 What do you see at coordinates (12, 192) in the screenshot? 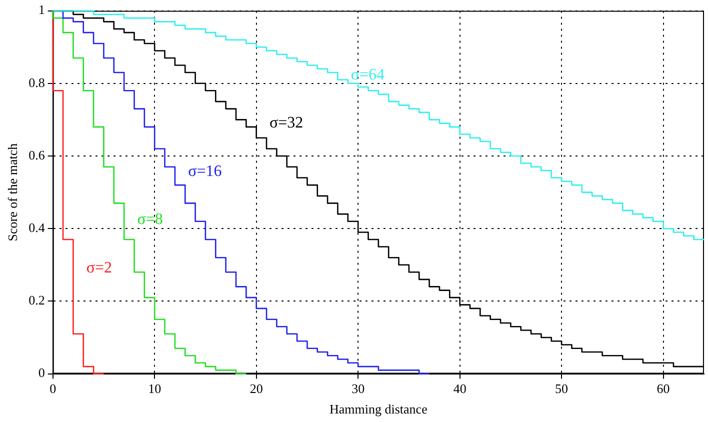
I see `y-axis-title: Score of the match` at bounding box center [12, 192].